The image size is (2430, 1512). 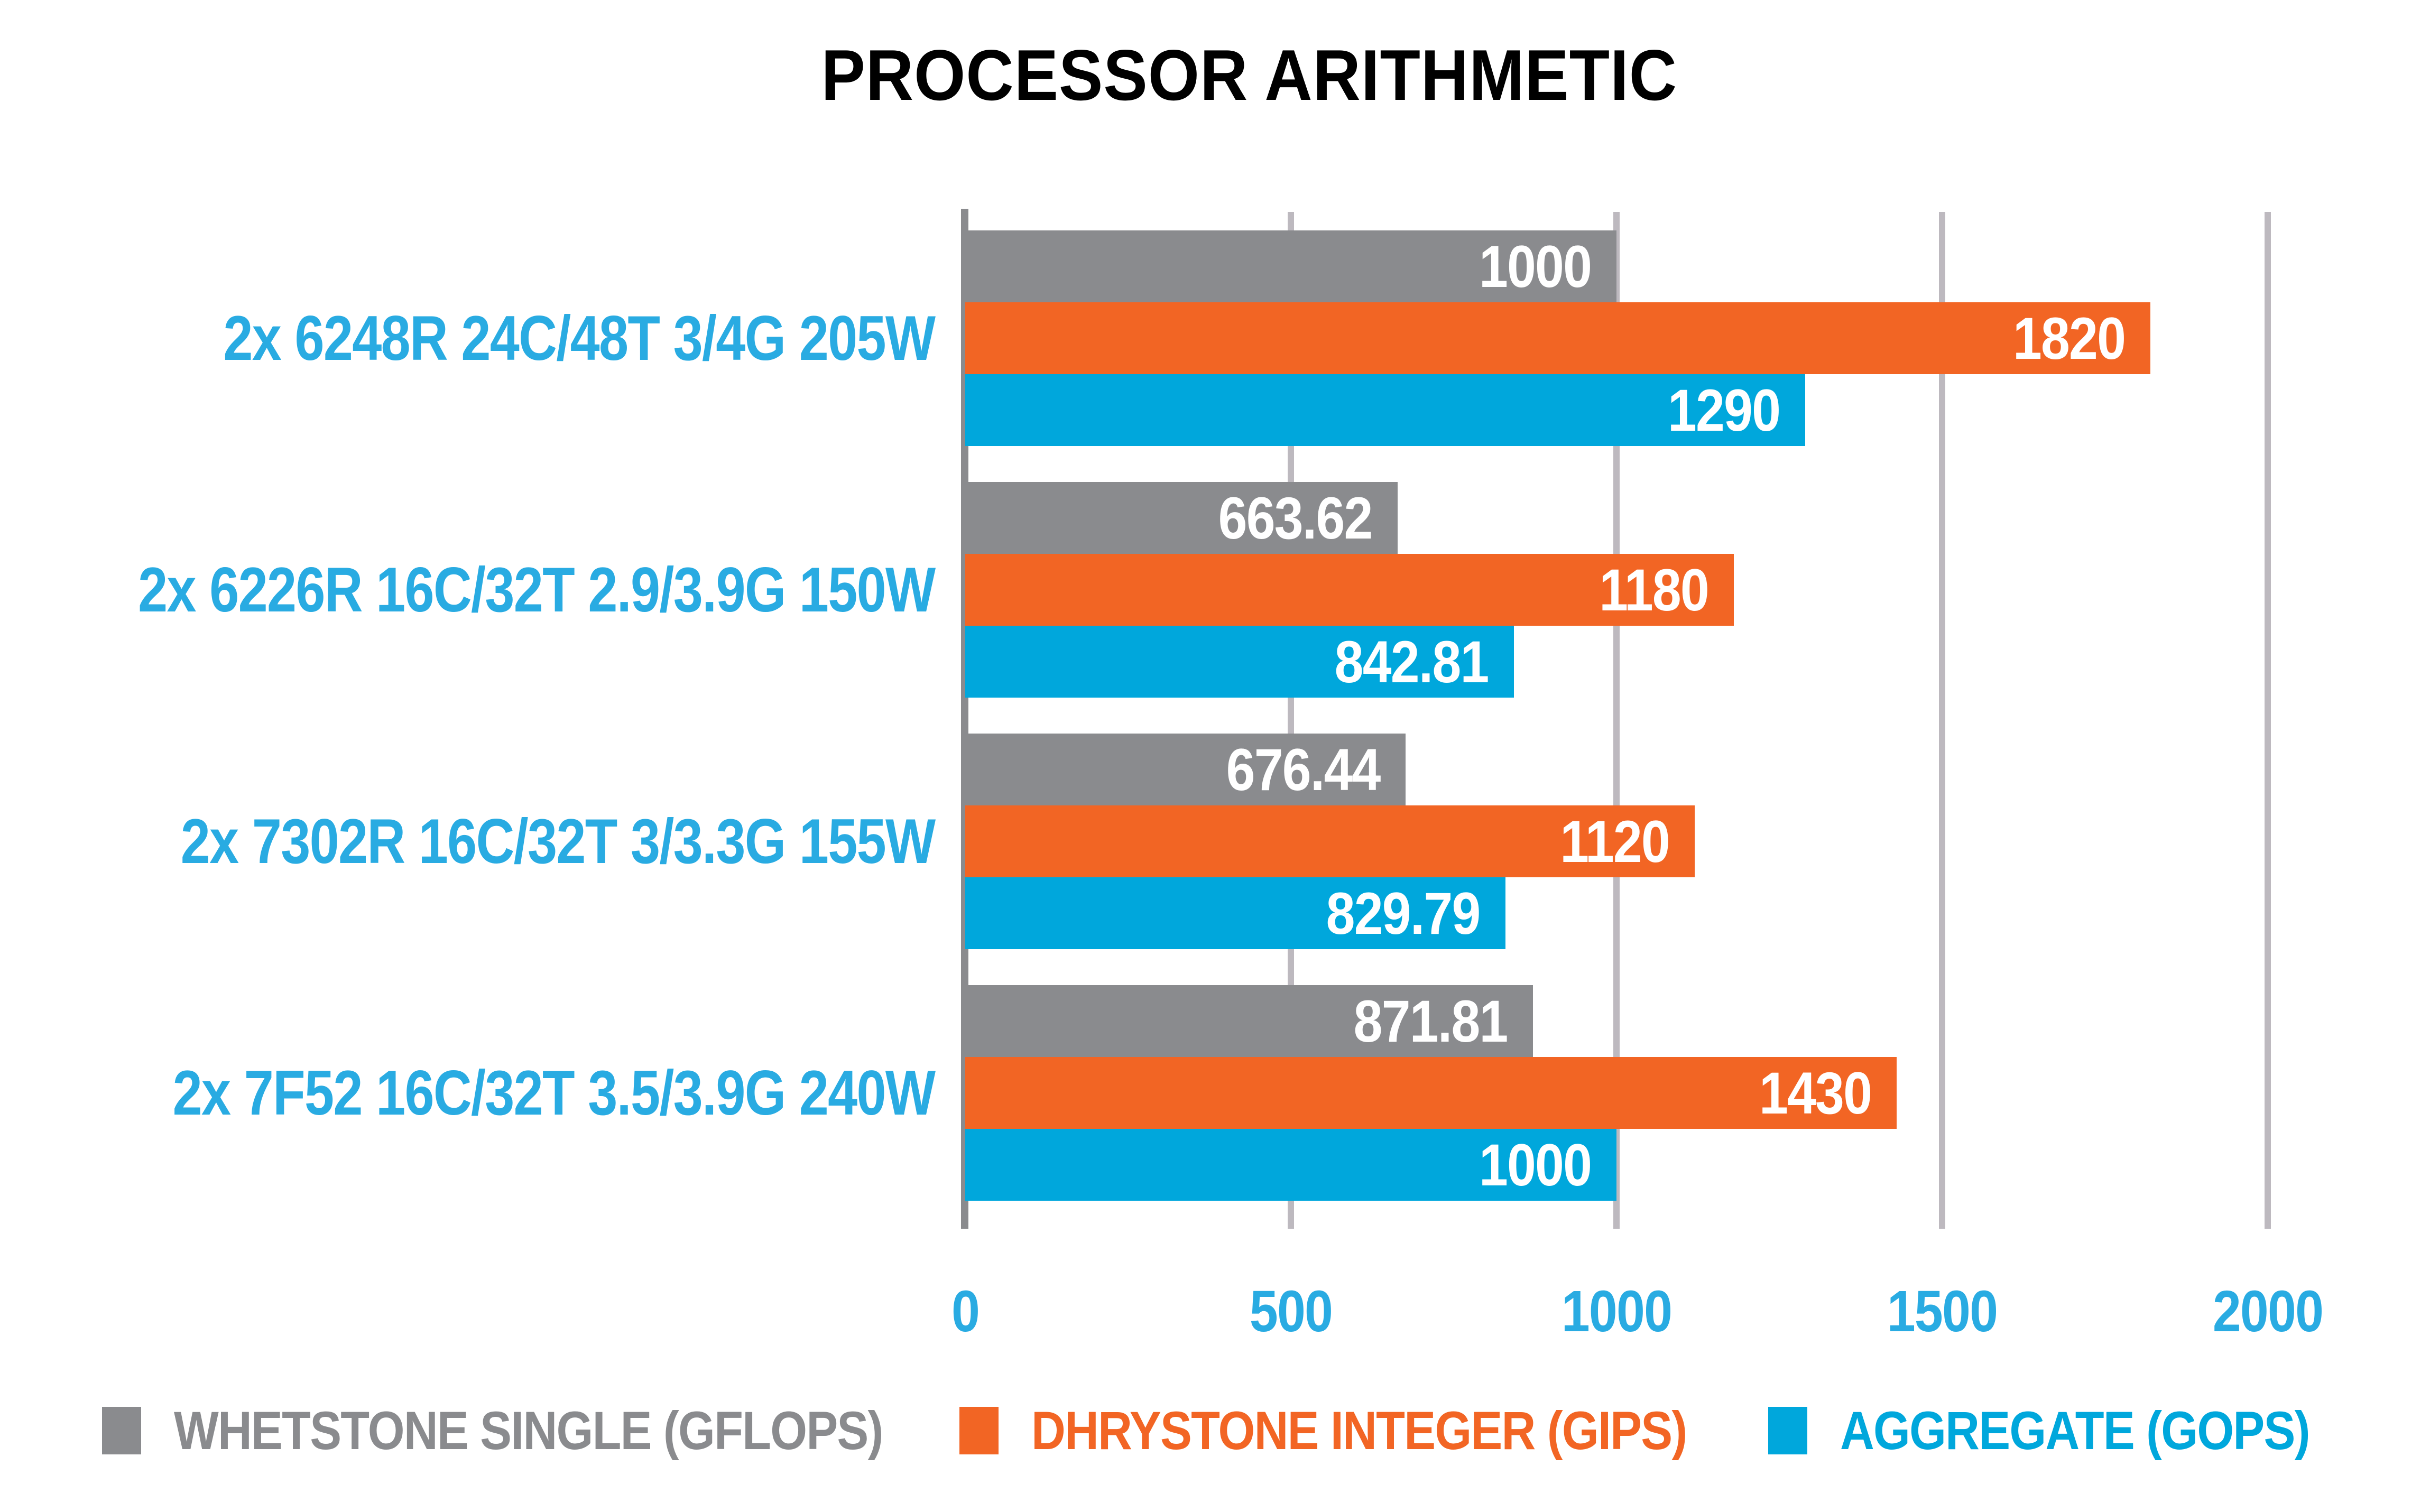 I want to click on category-label: 2x 6226R 16C/32T 2.9/3.9G 150W, so click(x=536, y=589).